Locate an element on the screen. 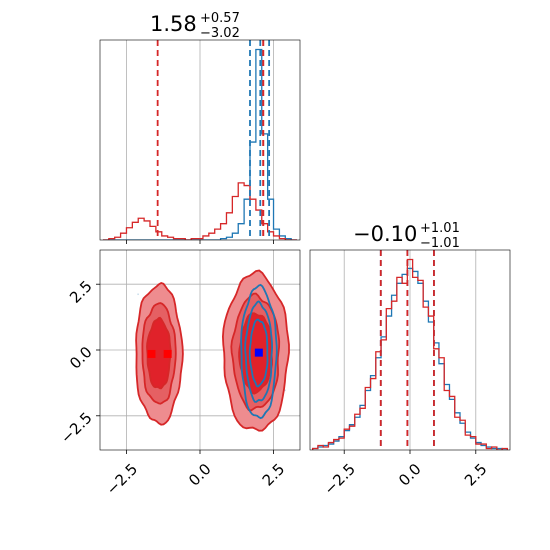  panel-title-upper: +0.57 is located at coordinates (220, 18).